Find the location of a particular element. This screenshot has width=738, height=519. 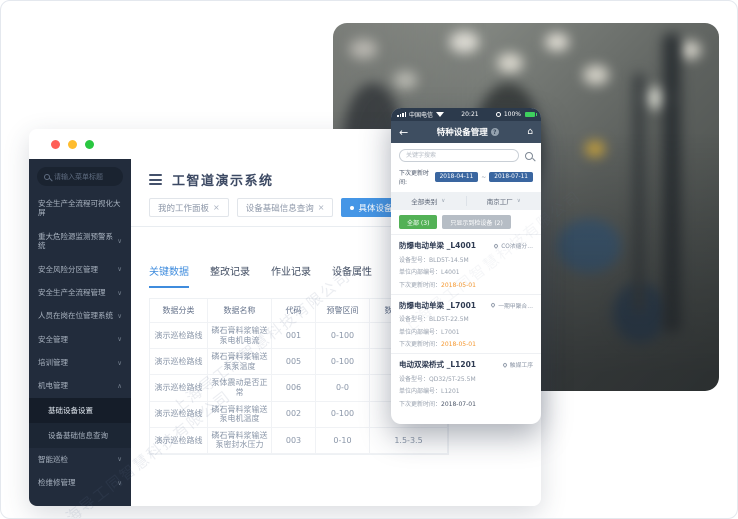

subtab-item: 作业记录 is located at coordinates (291, 272).